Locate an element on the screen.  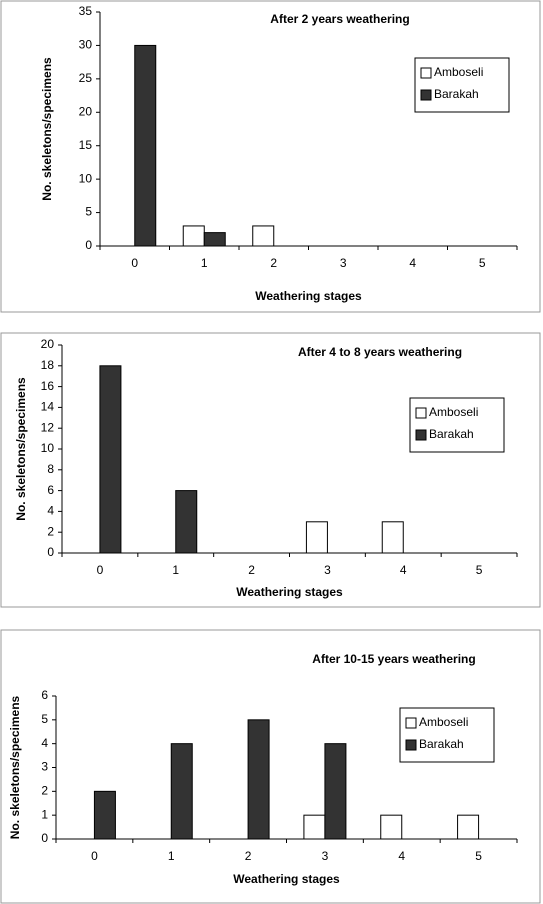
chart-title: After 10-15 years weathering is located at coordinates (393, 659).